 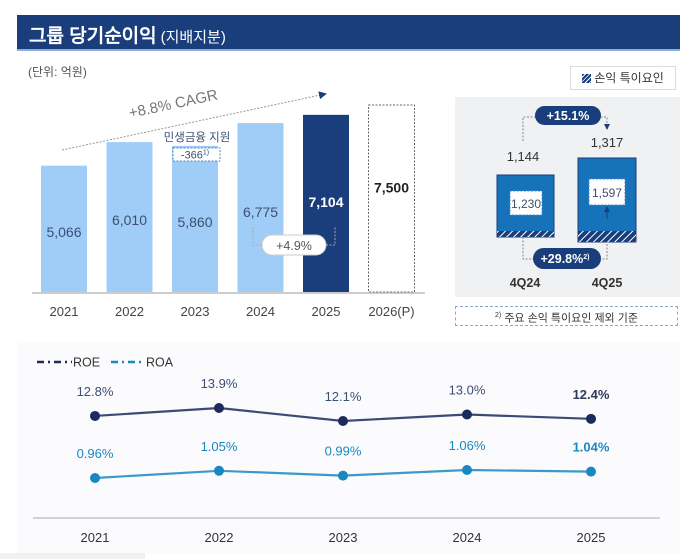 I want to click on line-xlabel-2025: 2025, so click(x=591, y=537).